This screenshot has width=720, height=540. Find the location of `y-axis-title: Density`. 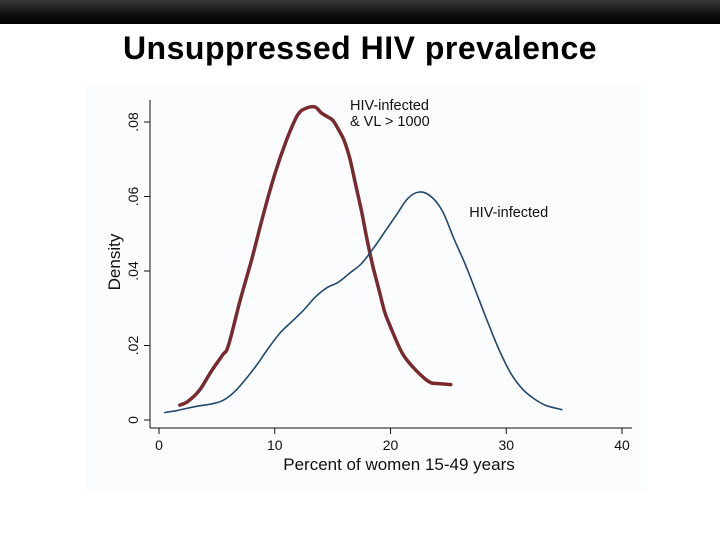

y-axis-title: Density is located at coordinates (114, 261).